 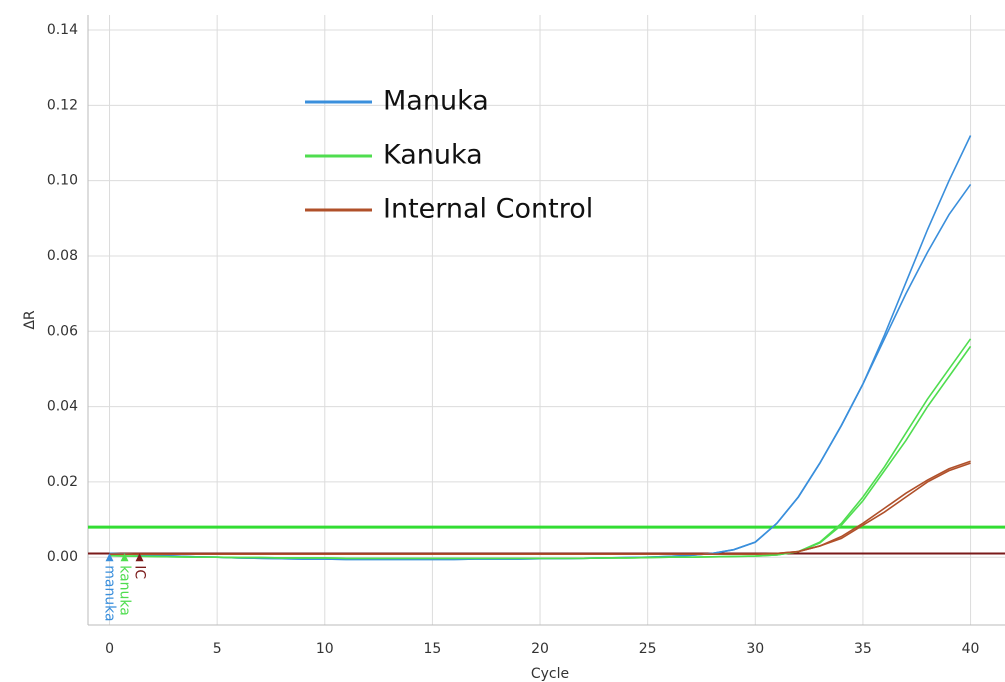 What do you see at coordinates (971, 649) in the screenshot?
I see `x-tick-label: 40` at bounding box center [971, 649].